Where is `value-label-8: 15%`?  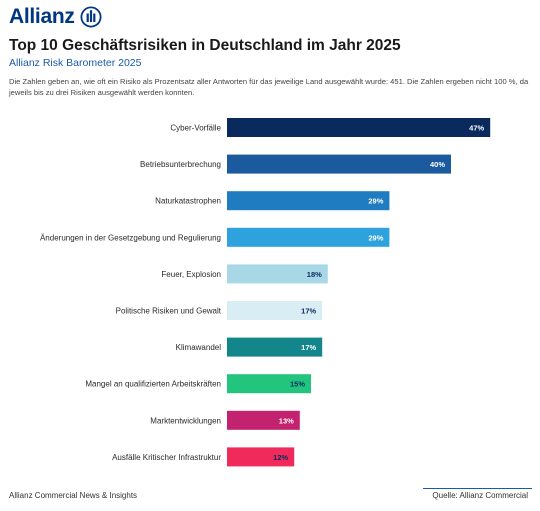 value-label-8: 15% is located at coordinates (297, 384).